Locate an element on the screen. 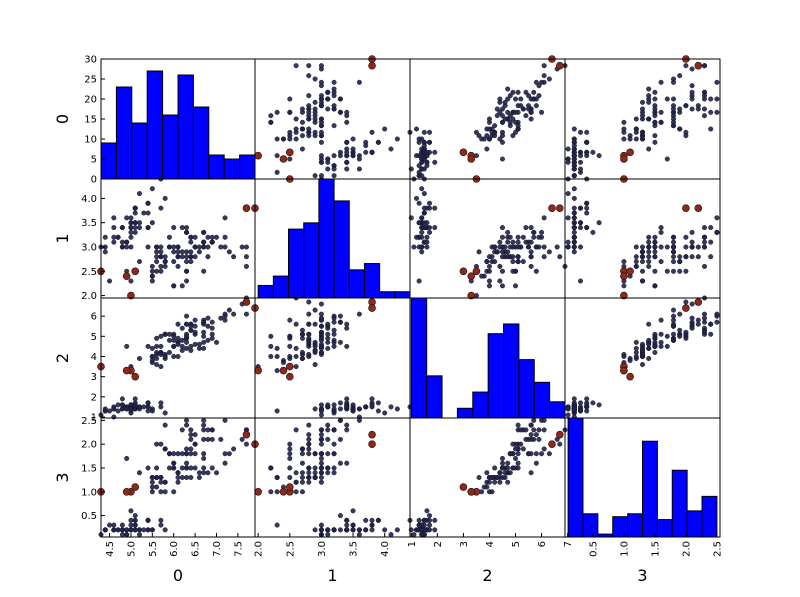  x-tick-label: 6.0 is located at coordinates (174, 549).